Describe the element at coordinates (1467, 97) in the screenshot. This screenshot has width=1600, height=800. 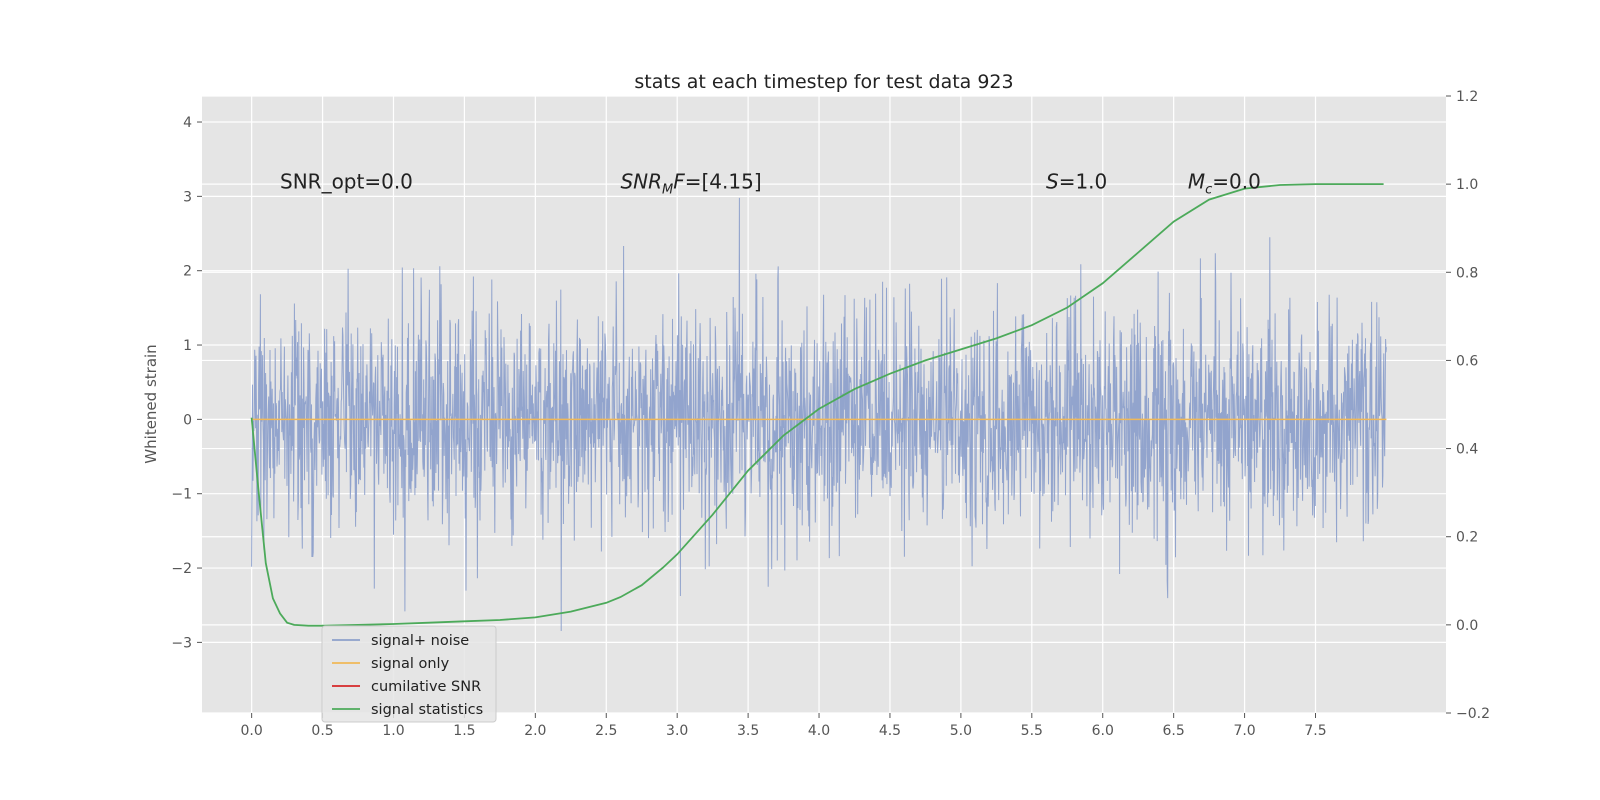
I see `y2-tick-label: 1.2` at that location.